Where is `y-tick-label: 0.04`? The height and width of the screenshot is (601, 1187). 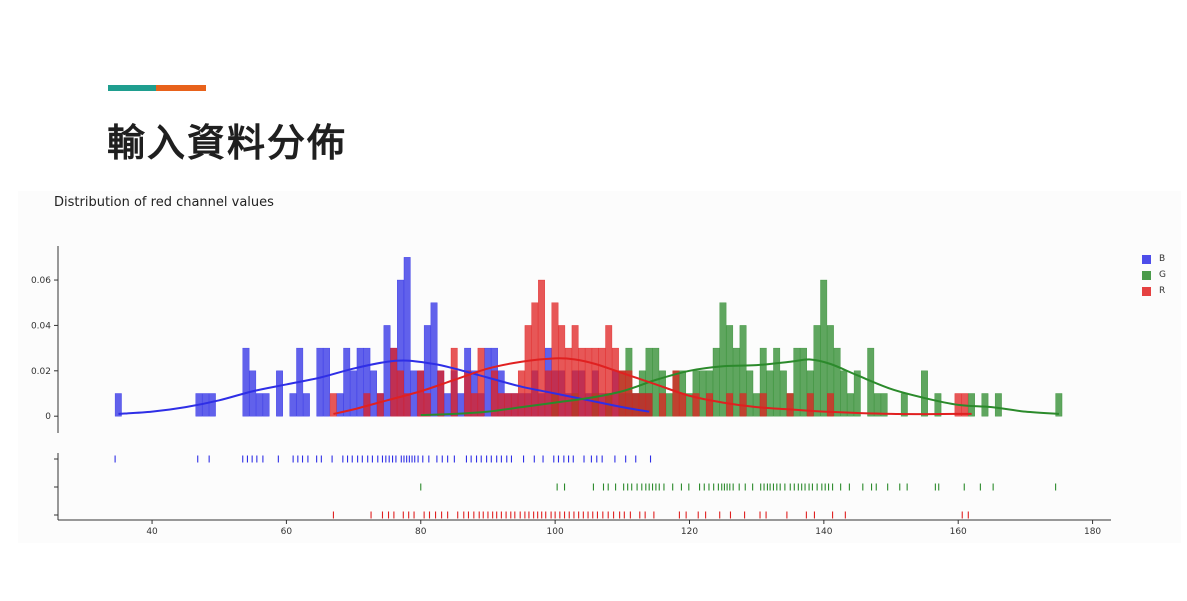
y-tick-label: 0.04 is located at coordinates (41, 326).